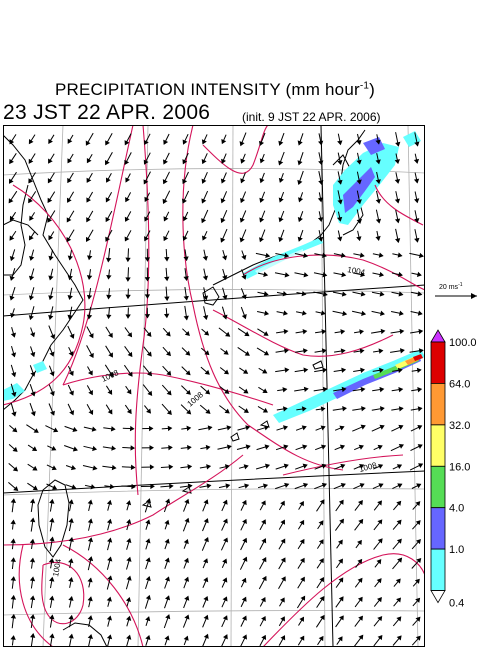 Image resolution: width=500 pixels, height=650 pixels. What do you see at coordinates (456, 290) in the screenshot?
I see `wind-reference: 20 ms-1` at bounding box center [456, 290].